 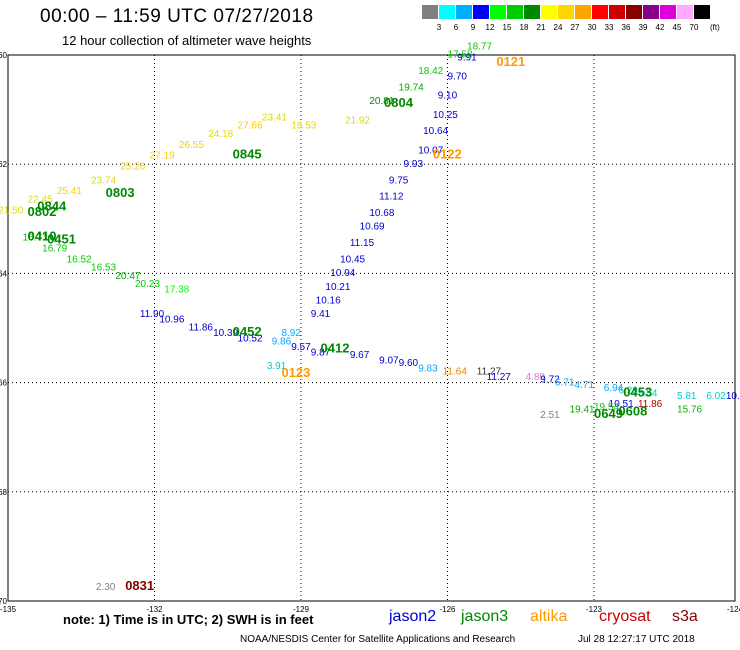 What do you see at coordinates (191, 145) in the screenshot?
I see `wave-height-label: 26.55` at bounding box center [191, 145].